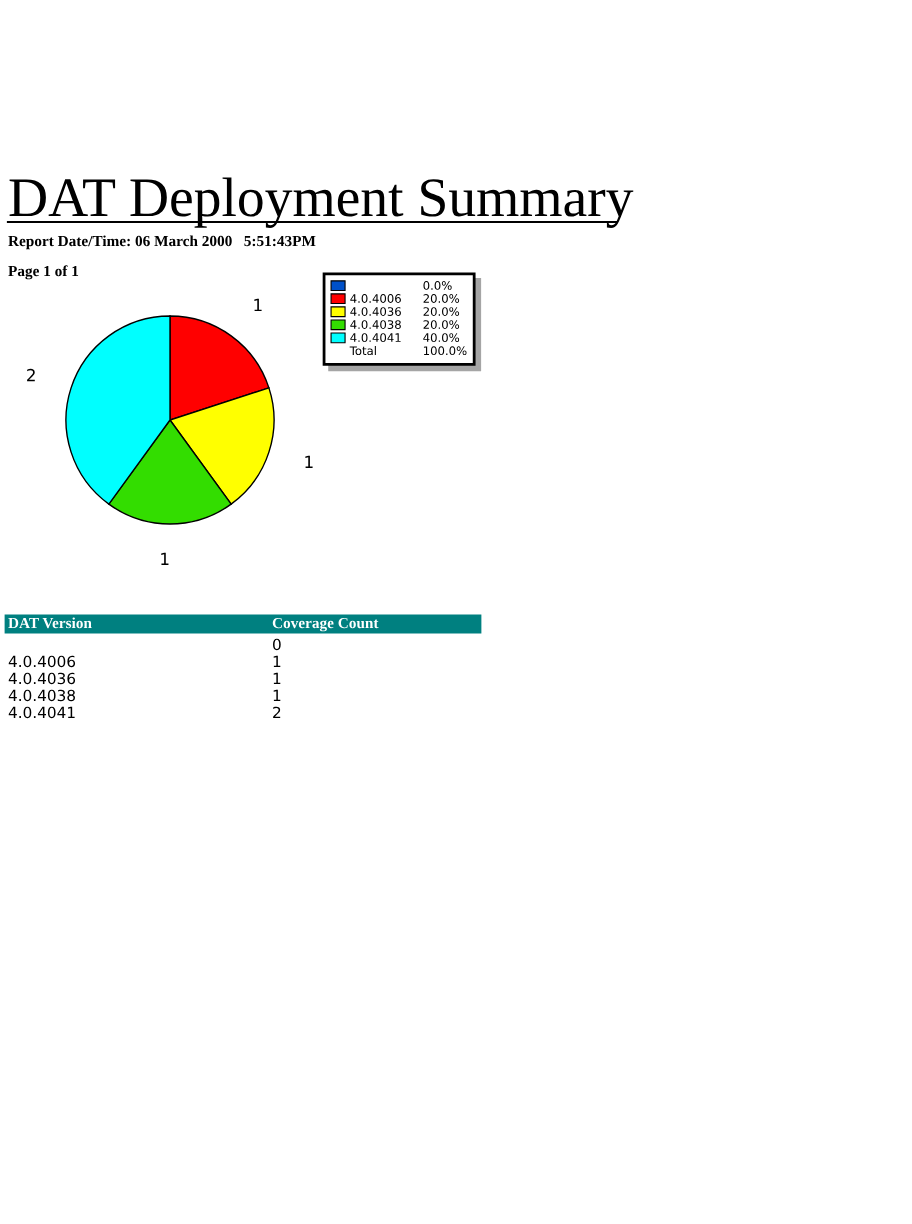 The image size is (912, 1224). I want to click on data-label: 2, so click(31, 375).